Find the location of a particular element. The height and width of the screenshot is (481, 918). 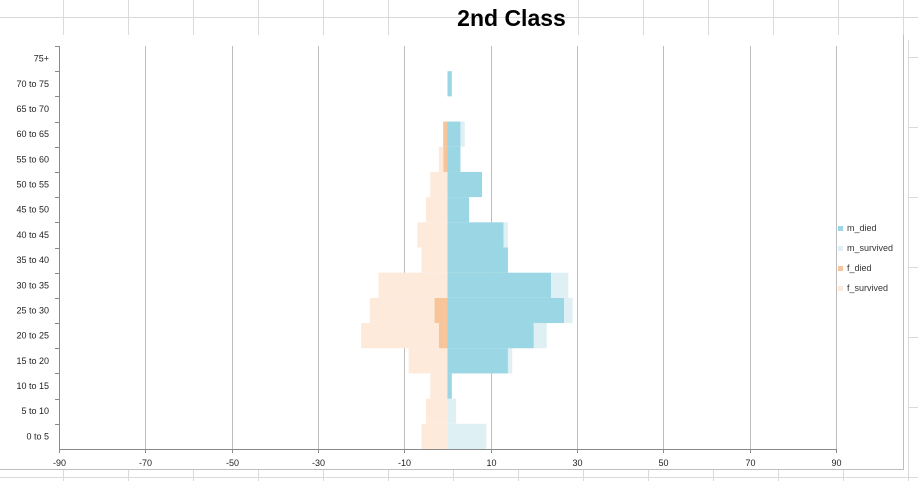

y-tick-label: 50 to 55 is located at coordinates (32, 185).